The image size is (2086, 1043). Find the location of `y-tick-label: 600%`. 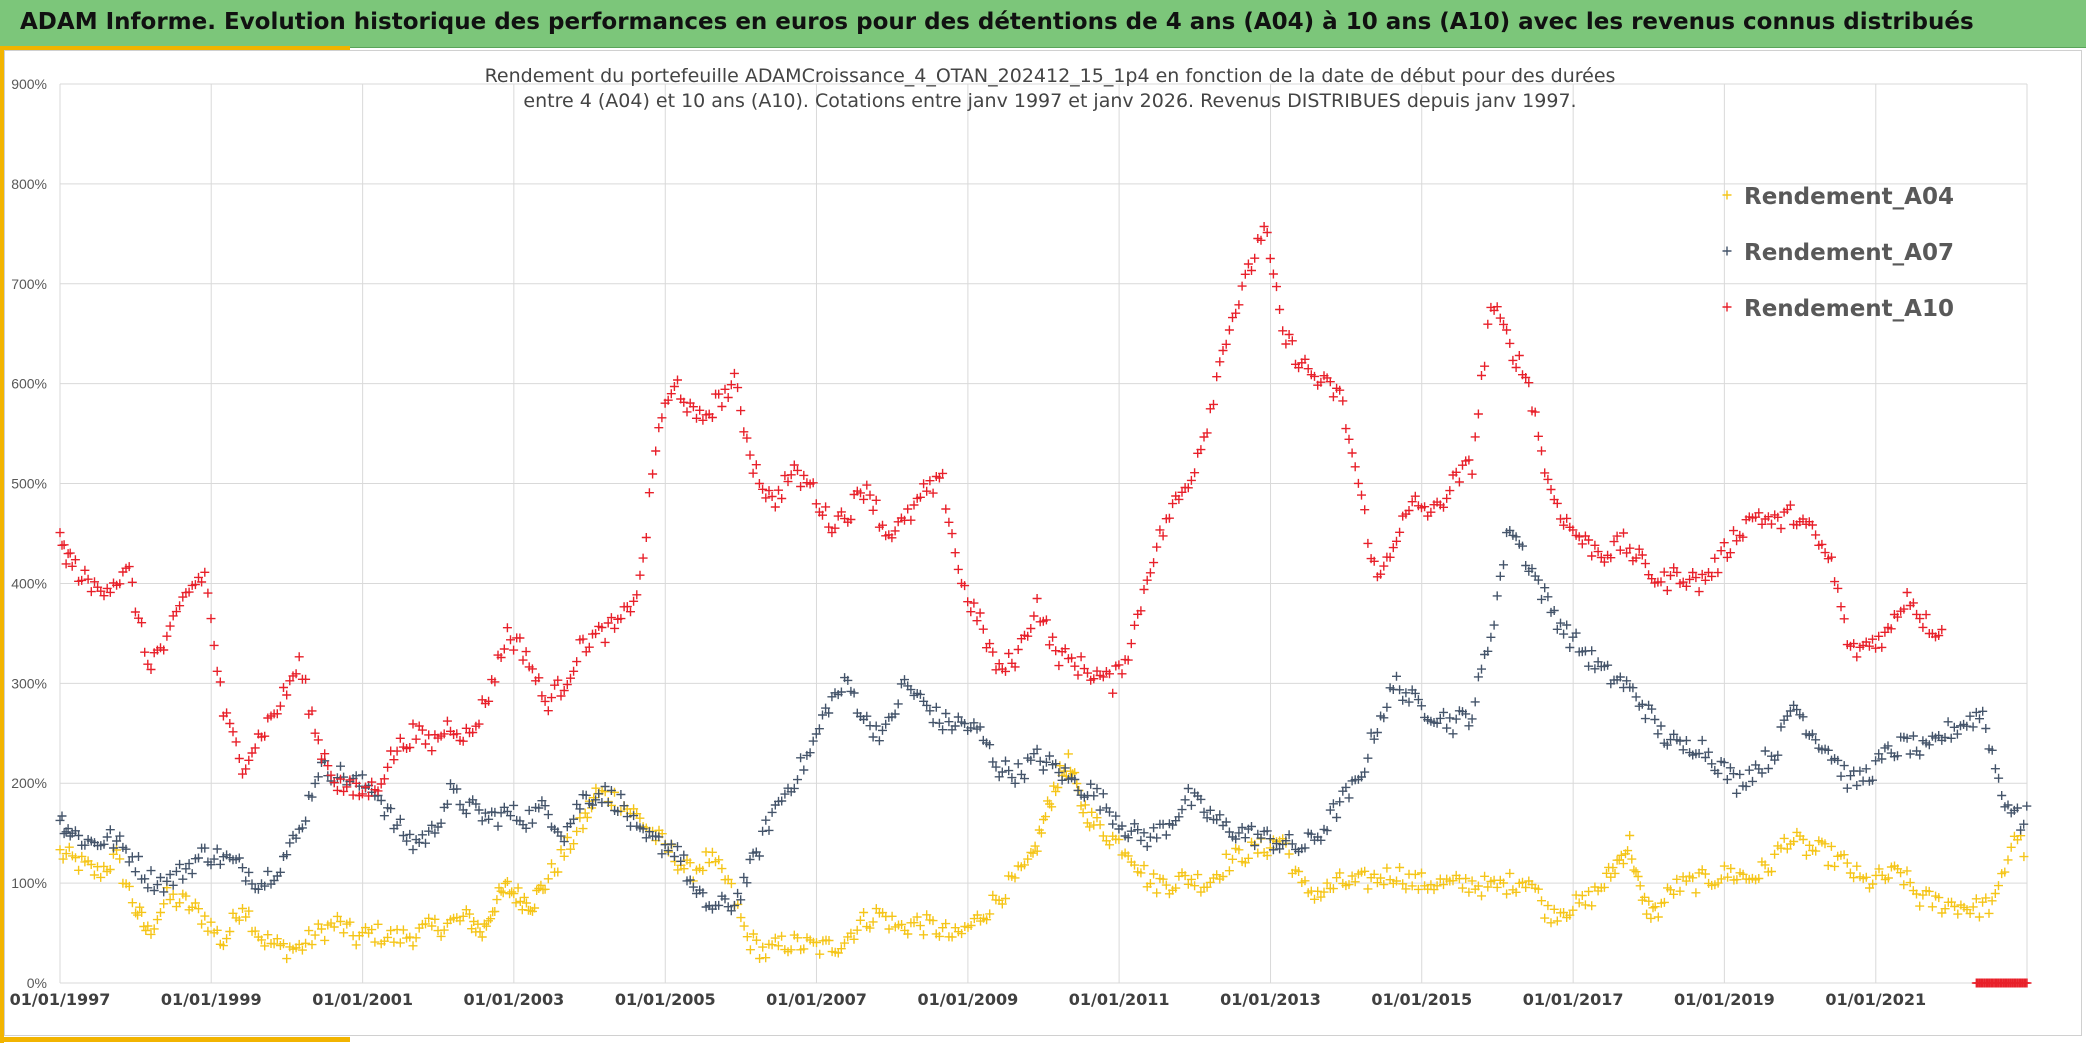

y-tick-label: 600% is located at coordinates (29, 384).